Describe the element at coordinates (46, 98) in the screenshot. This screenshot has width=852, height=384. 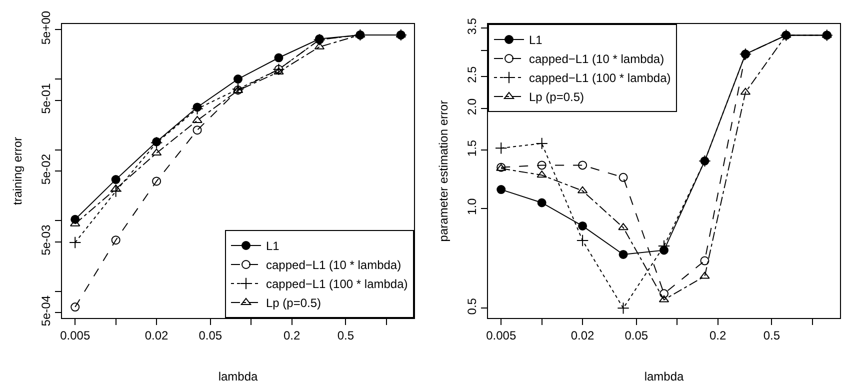
I see `y-tick-label: 5e-01` at that location.